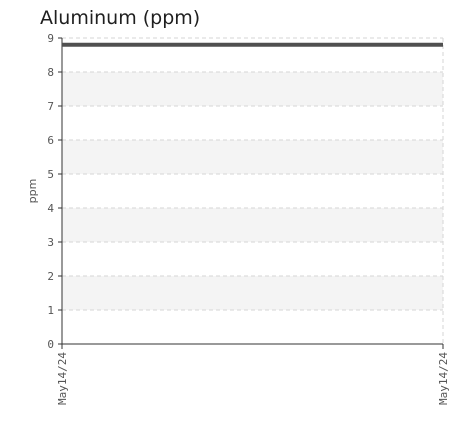 This screenshot has width=457, height=422. Describe the element at coordinates (54, 191) in the screenshot. I see `y-ticks: 0 1 2 3 4 5 6 7 8 9` at that location.